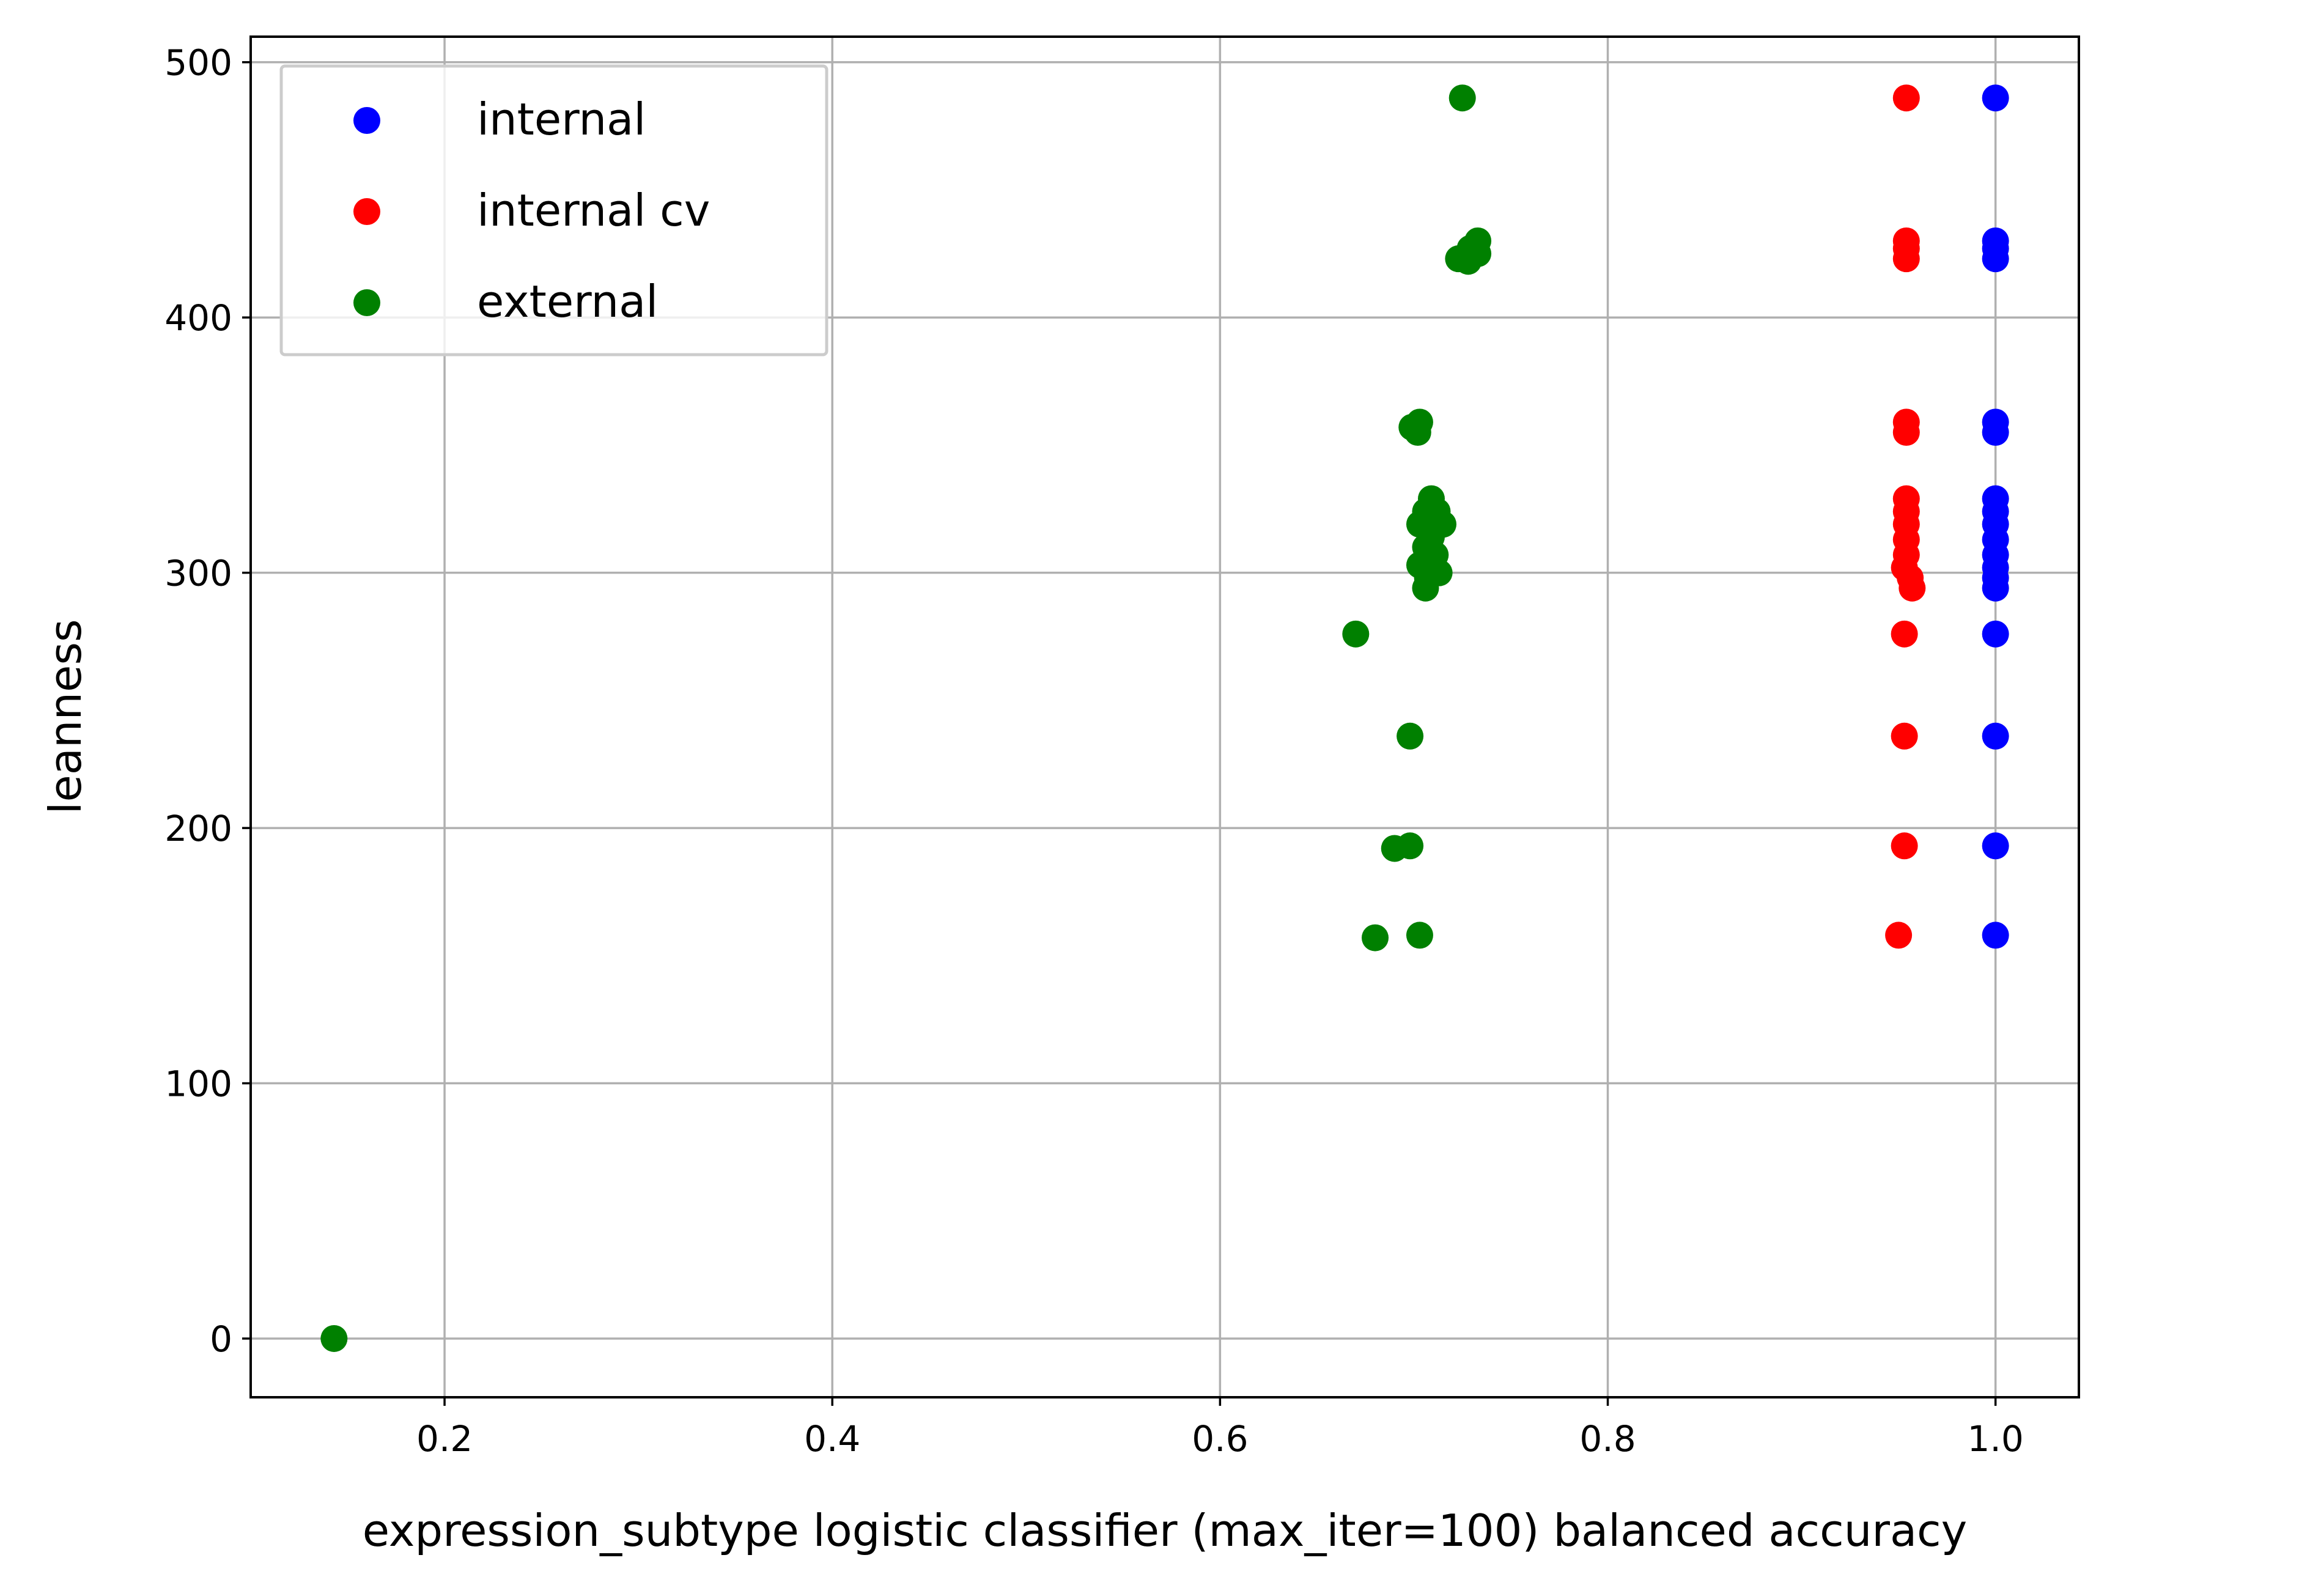 The height and width of the screenshot is (1596, 2310). Describe the element at coordinates (1220, 1439) in the screenshot. I see `x-tick-label: 0.6` at that location.